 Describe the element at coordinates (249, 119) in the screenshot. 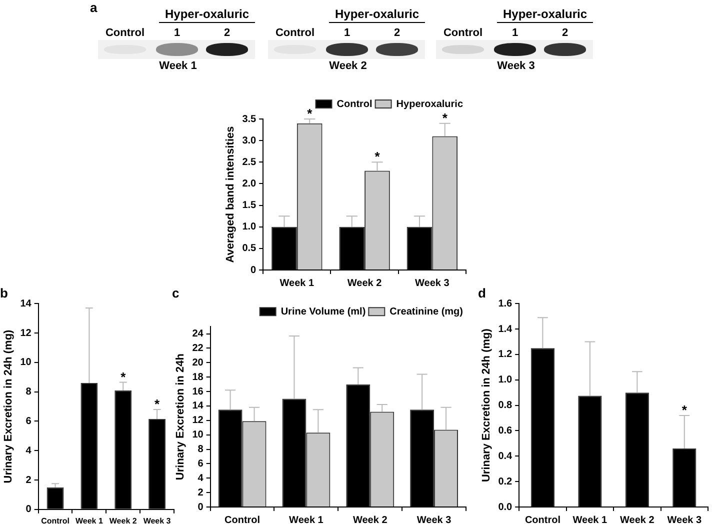

I see `y-tick-label: 3.5` at that location.